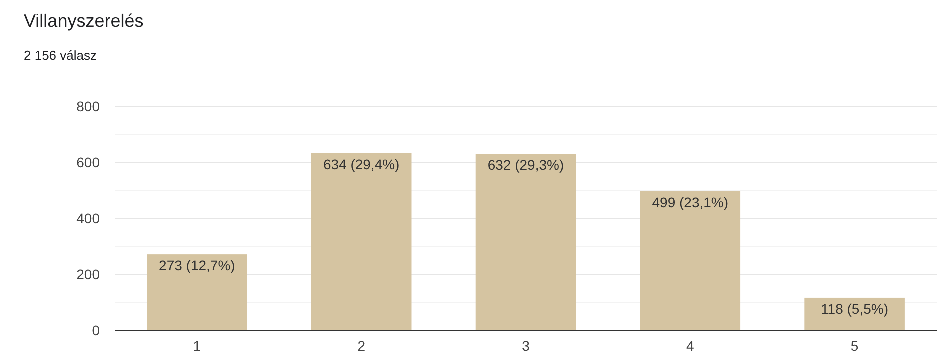 Image resolution: width=945 pixels, height=361 pixels. I want to click on data-label: 118 (5,5%), so click(855, 308).